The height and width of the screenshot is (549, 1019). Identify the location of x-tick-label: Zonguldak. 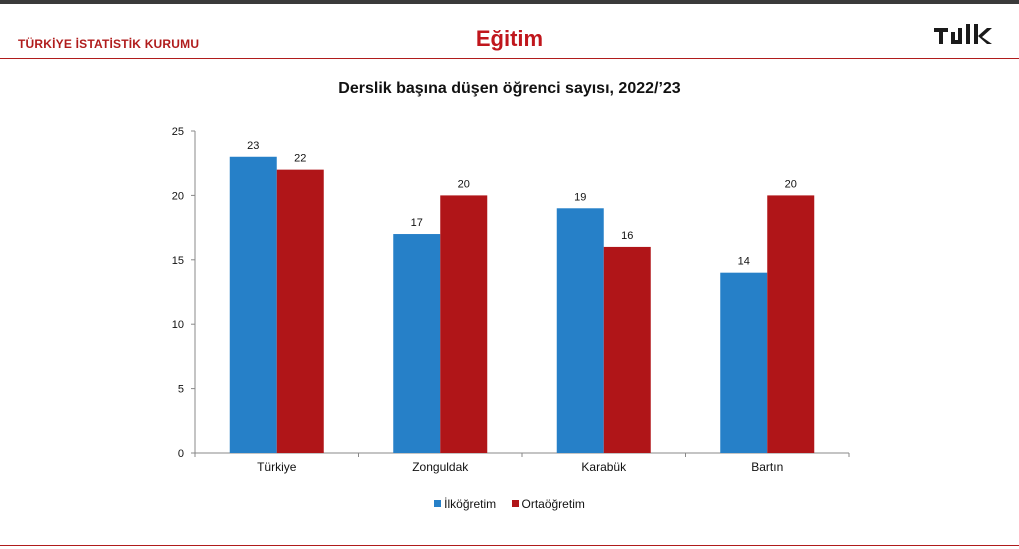
(440, 467).